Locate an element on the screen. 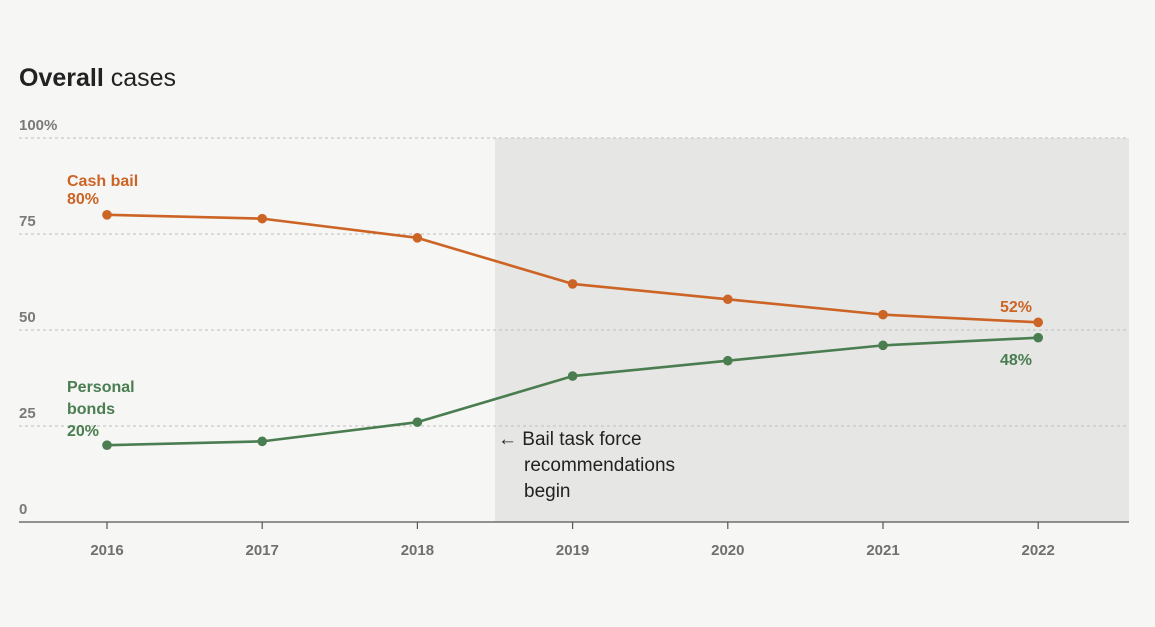  chart-title-rest: cases is located at coordinates (140, 78).